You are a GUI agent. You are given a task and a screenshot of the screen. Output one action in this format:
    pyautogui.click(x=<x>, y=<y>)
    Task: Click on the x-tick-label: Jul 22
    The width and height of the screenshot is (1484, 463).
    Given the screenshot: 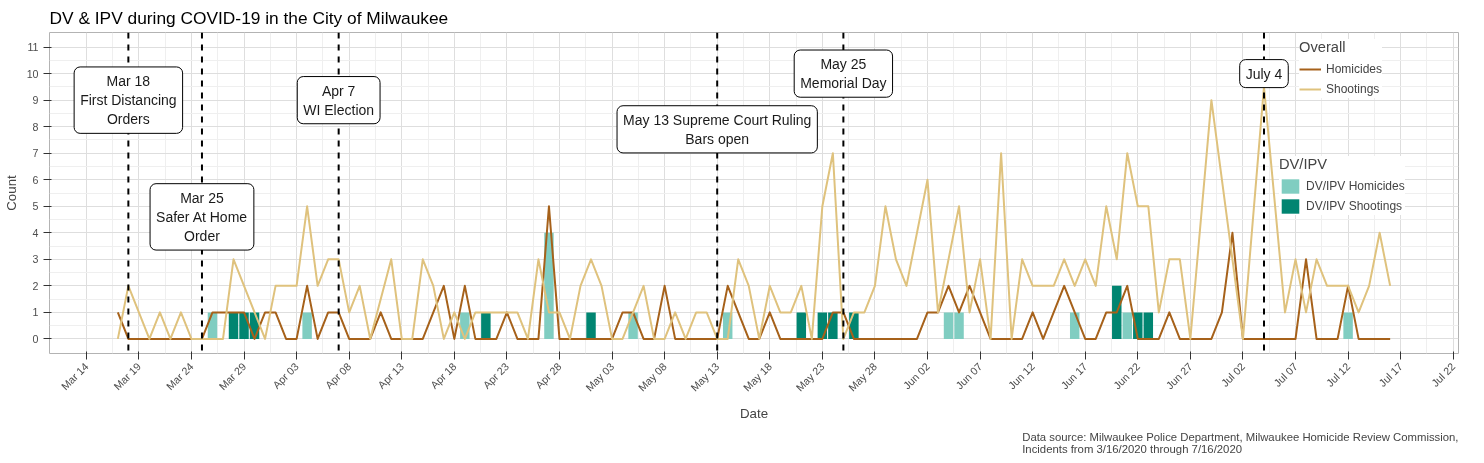 What is the action you would take?
    pyautogui.click(x=1443, y=374)
    